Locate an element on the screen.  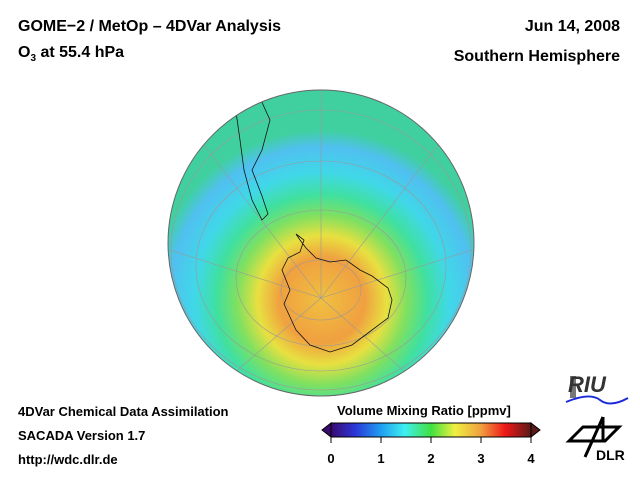
map-date: Jun 14, 2008 is located at coordinates (572, 26).